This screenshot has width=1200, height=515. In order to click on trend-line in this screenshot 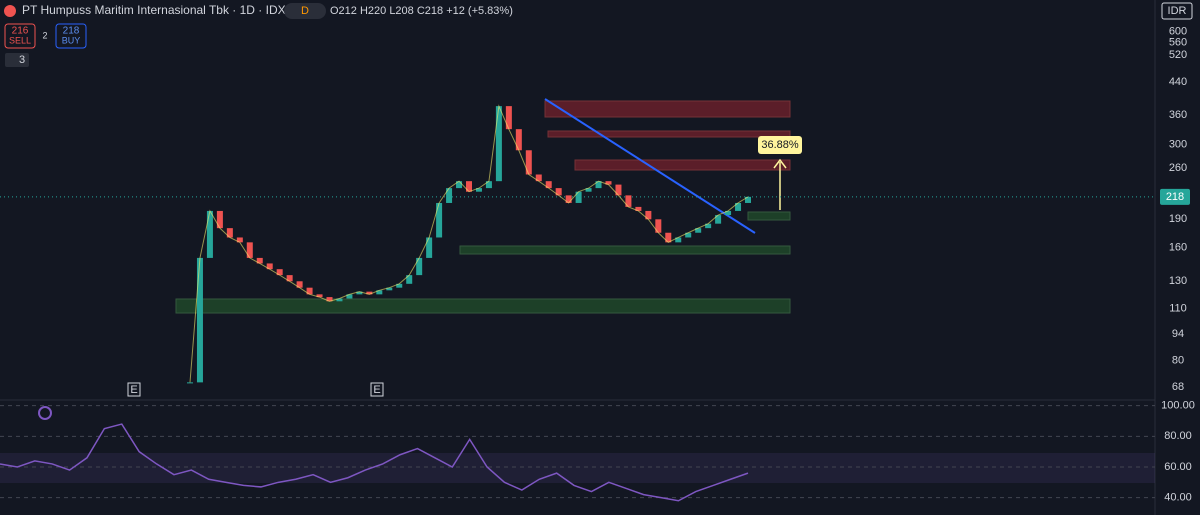, I will do `click(650, 166)`.